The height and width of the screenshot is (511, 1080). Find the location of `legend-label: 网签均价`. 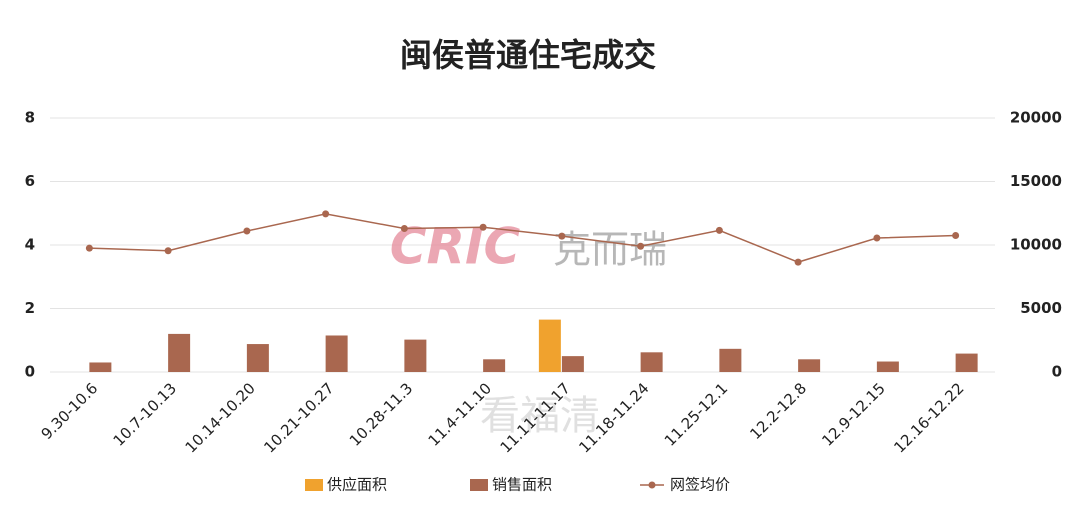

legend-label: 网签均价 is located at coordinates (700, 485).